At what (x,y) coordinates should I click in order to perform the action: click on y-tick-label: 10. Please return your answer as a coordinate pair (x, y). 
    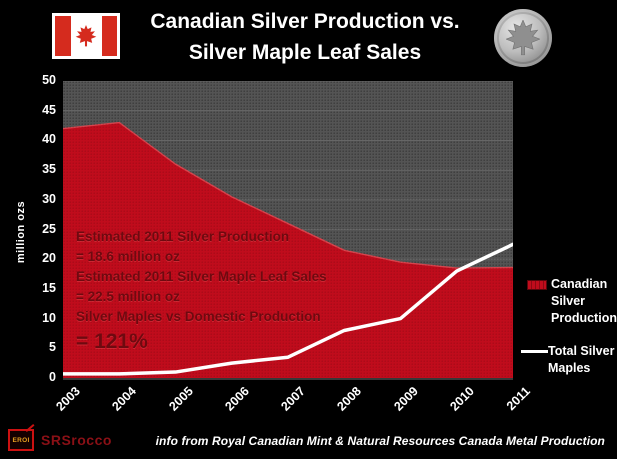
    Looking at the image, I should click on (49, 317).